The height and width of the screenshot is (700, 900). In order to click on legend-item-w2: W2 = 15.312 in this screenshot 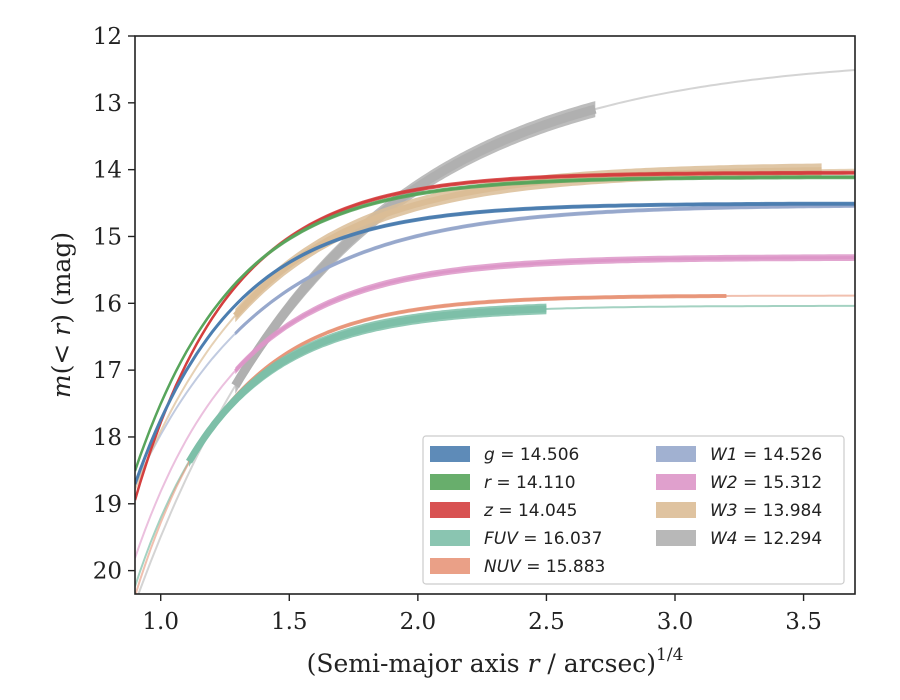, I will do `click(739, 483)`.